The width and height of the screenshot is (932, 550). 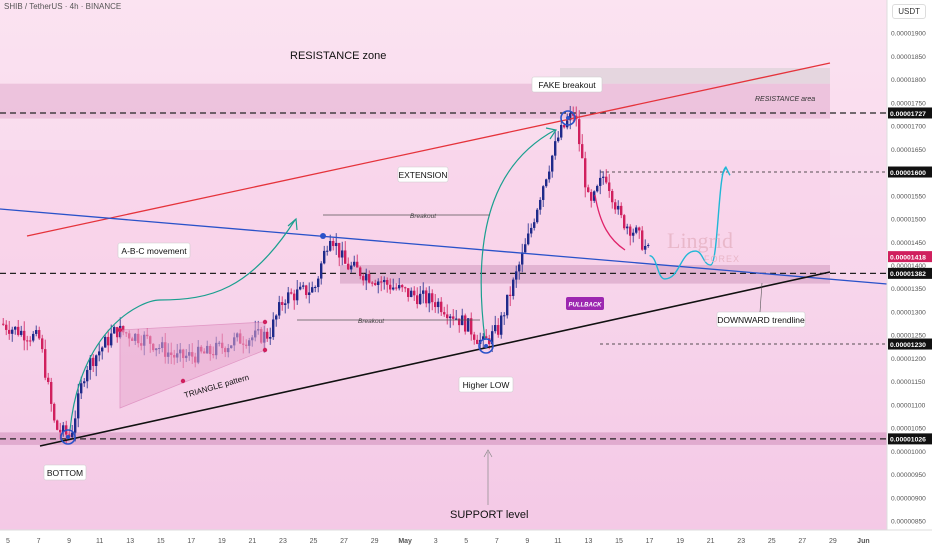 What do you see at coordinates (405, 541) in the screenshot?
I see `x-tick-label: May` at bounding box center [405, 541].